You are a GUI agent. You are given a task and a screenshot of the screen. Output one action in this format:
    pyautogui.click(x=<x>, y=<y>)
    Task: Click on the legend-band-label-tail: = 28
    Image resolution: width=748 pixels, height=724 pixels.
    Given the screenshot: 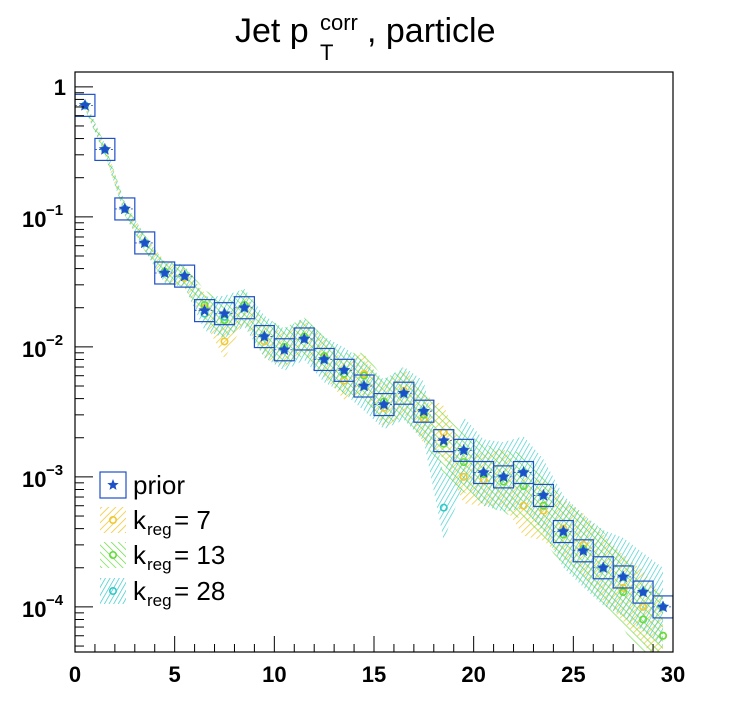 What is the action you would take?
    pyautogui.click(x=199, y=591)
    